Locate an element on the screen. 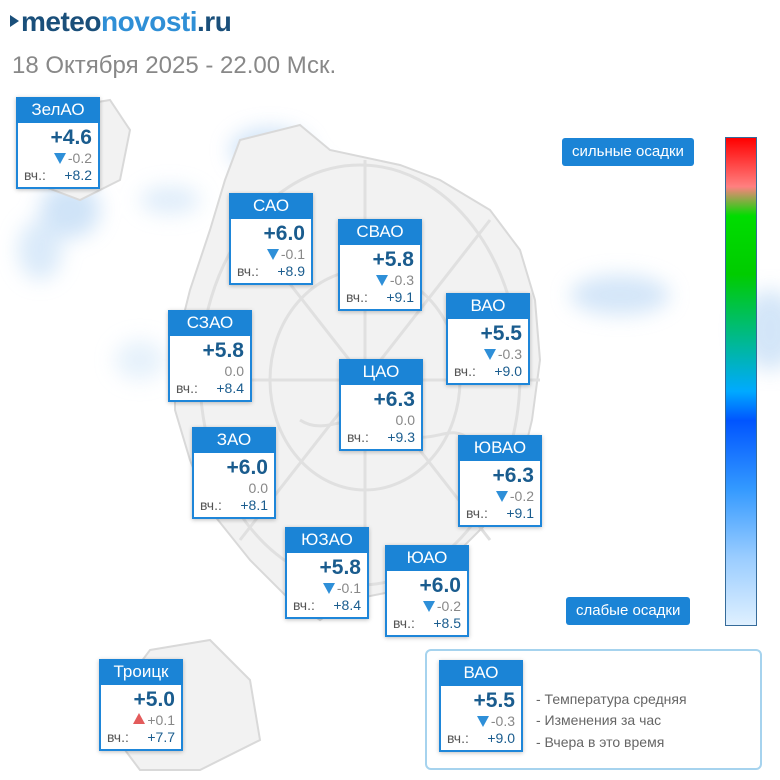 The image size is (780, 780). scale-bottom-label: слабые осадки is located at coordinates (628, 611).